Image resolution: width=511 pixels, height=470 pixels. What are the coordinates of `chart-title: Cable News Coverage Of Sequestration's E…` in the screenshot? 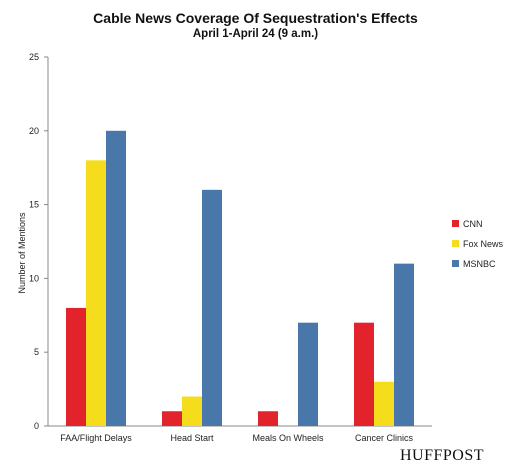 It's located at (255, 18).